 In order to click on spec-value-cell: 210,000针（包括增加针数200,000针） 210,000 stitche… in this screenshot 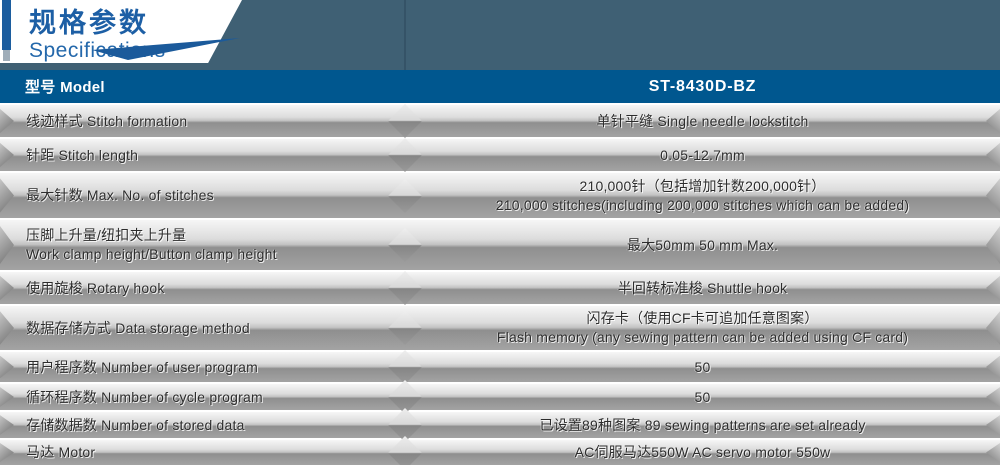, I will do `click(702, 195)`.